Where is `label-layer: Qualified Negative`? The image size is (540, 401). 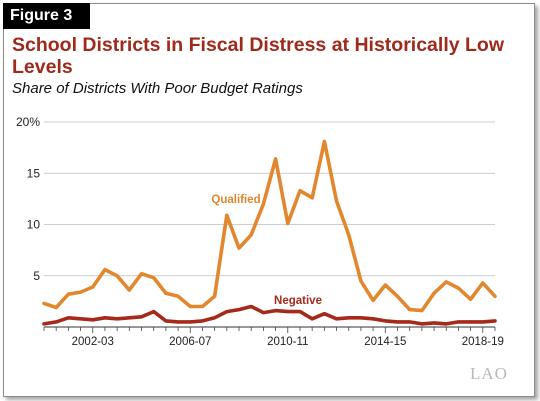 label-layer: Qualified Negative is located at coordinates (266, 250).